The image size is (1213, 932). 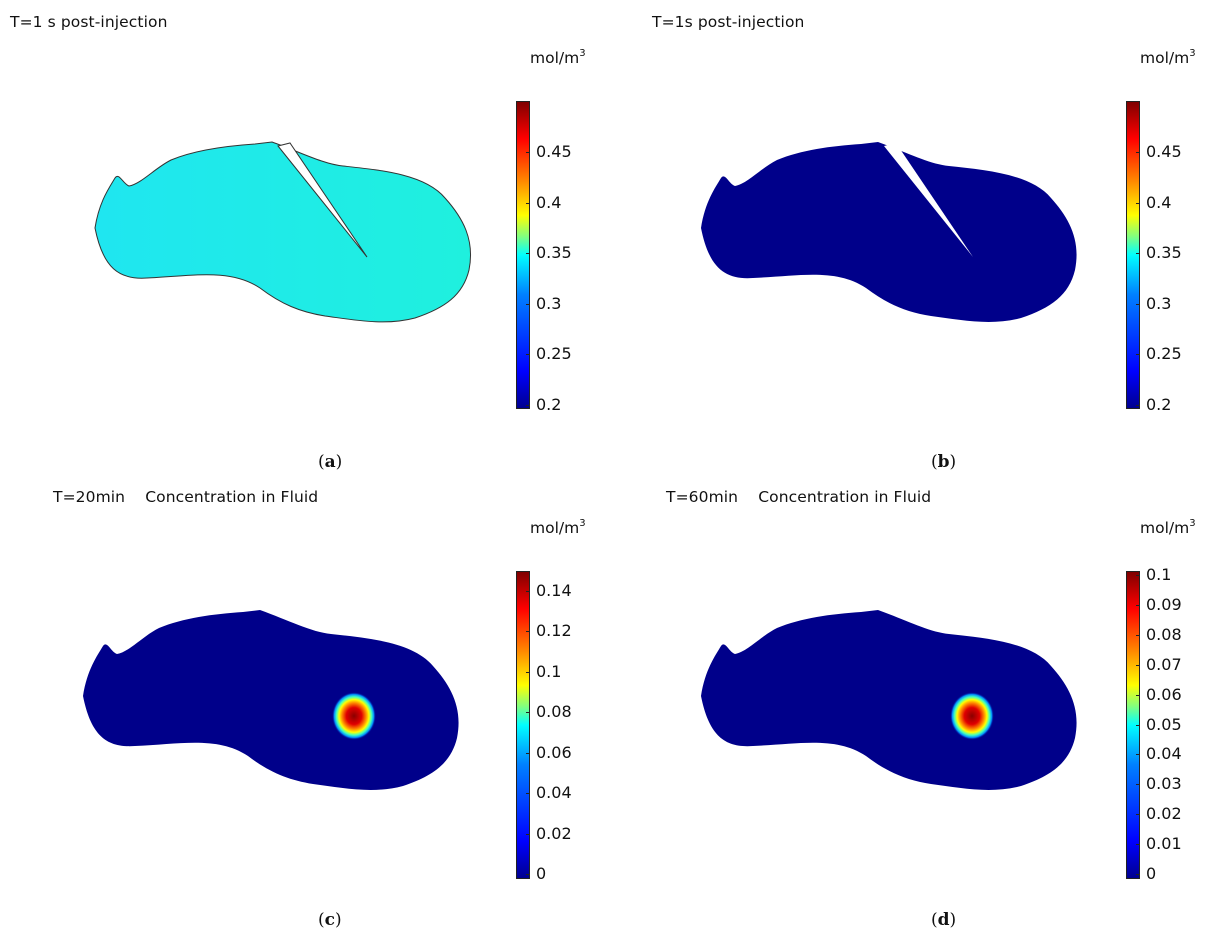 What do you see at coordinates (1164, 604) in the screenshot?
I see `colorbar-tick-label: 0.09` at bounding box center [1164, 604].